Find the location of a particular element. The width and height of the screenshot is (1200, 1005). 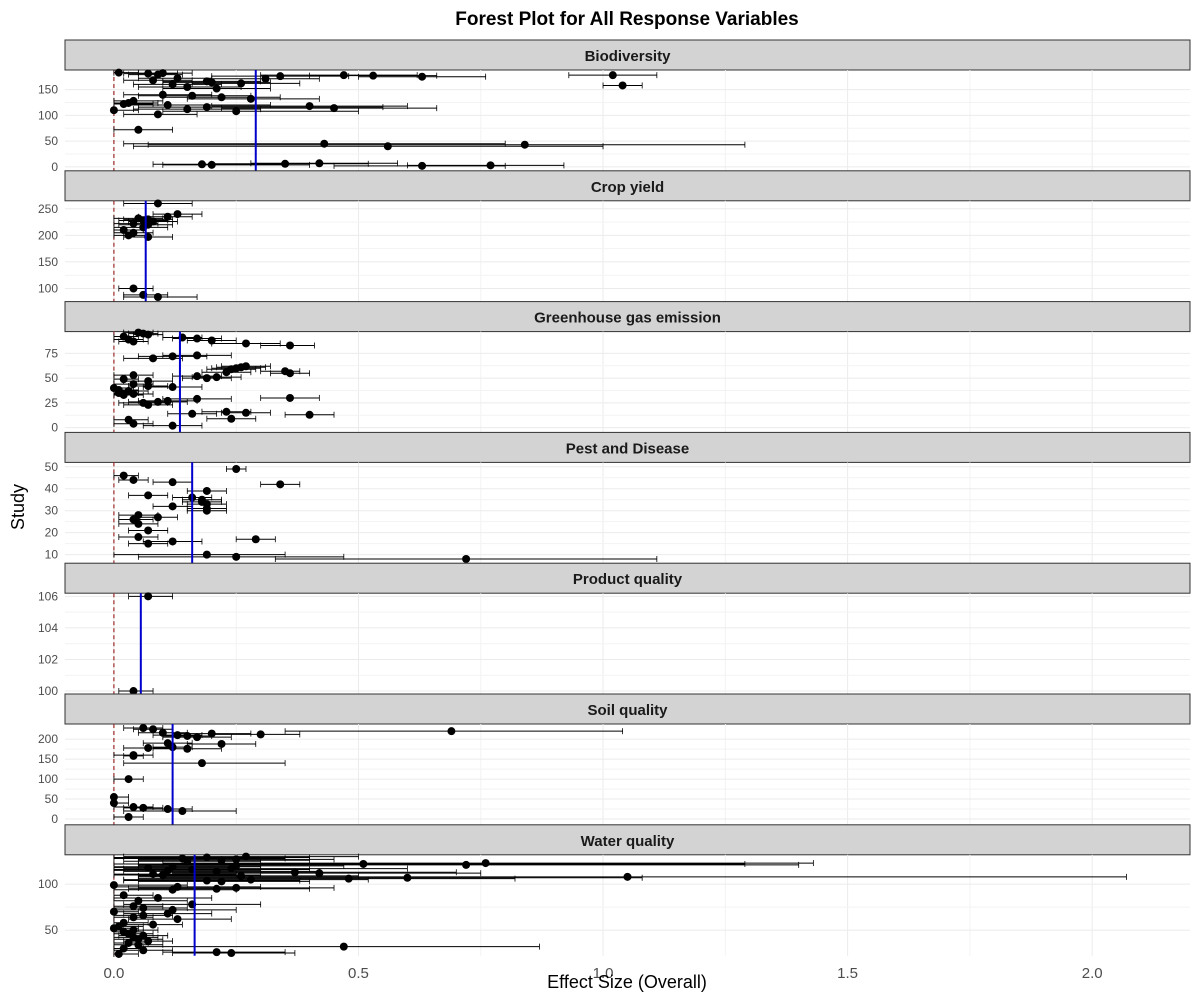

facet-label: Product quality is located at coordinates (628, 579).